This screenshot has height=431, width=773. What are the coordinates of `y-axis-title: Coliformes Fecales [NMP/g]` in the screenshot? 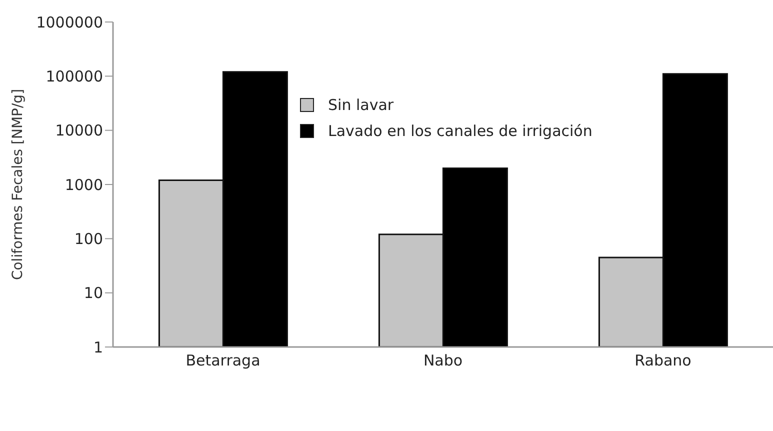 It's located at (18, 184).